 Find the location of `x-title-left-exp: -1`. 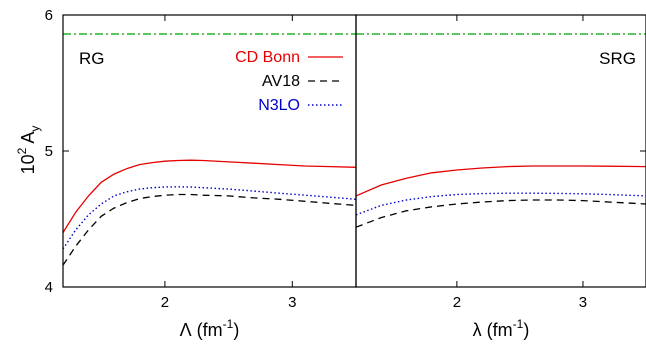

x-title-left-exp: -1 is located at coordinates (228, 324).